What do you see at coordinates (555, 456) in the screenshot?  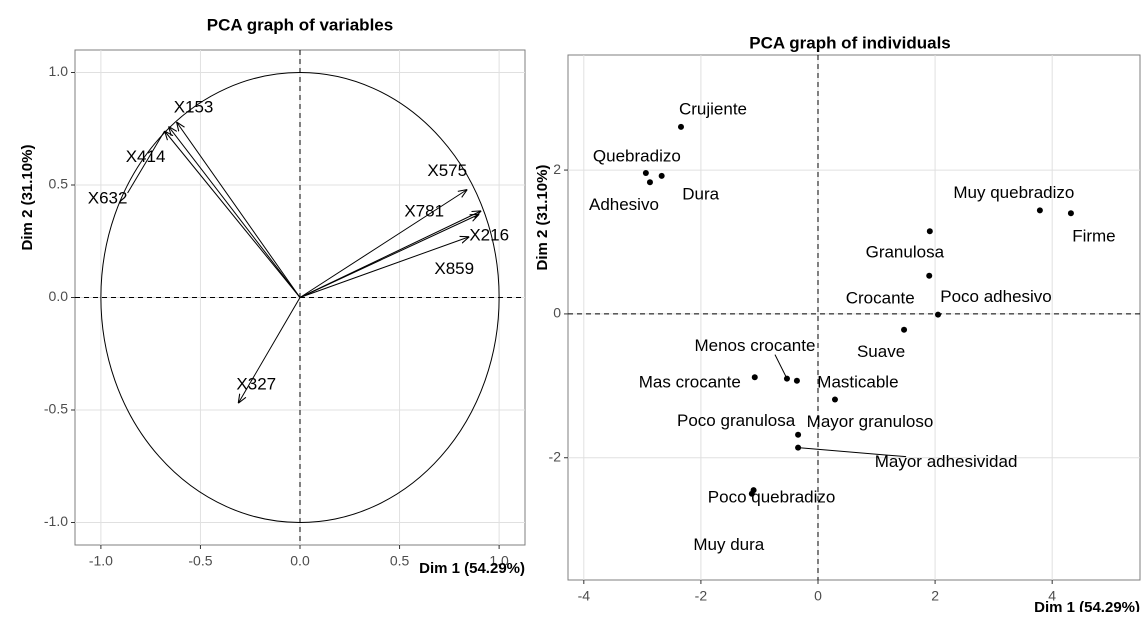 I see `y-tick-label: -2` at bounding box center [555, 456].